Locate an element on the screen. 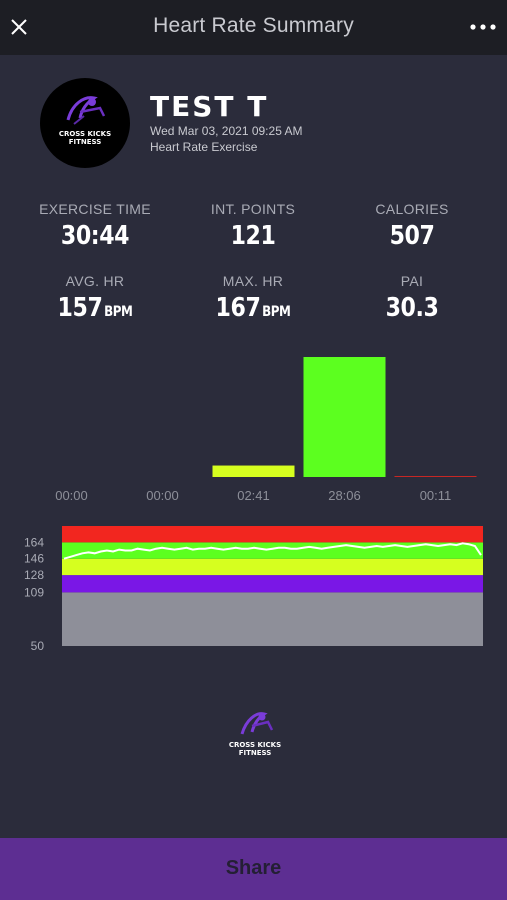 This screenshot has width=507, height=900. heart-rate-zone-chart: 164 146 128 109 50 is located at coordinates (253, 589).